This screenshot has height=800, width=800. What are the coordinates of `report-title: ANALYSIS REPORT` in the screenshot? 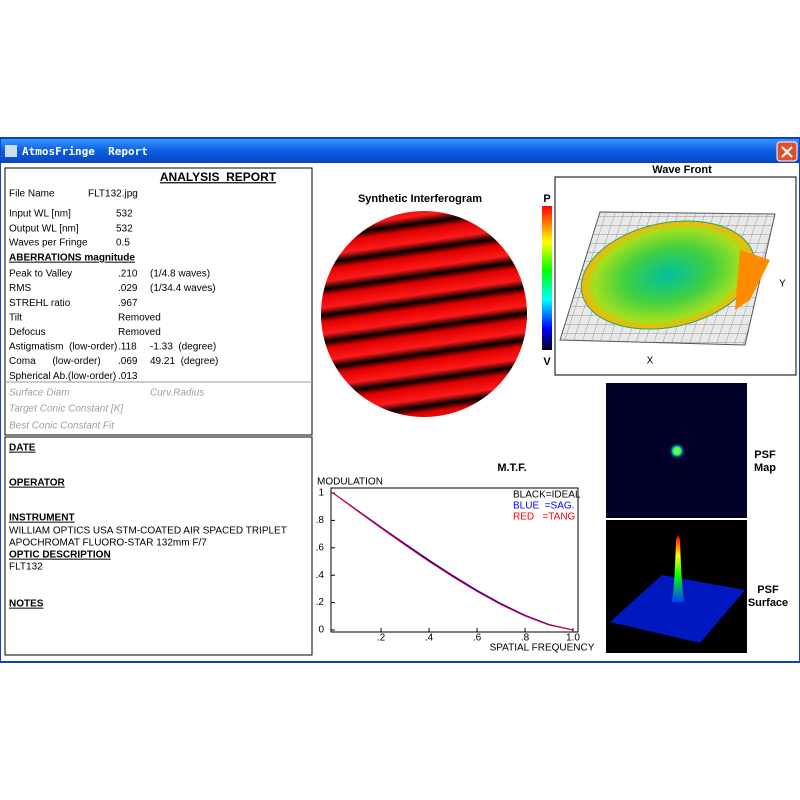 It's located at (218, 177).